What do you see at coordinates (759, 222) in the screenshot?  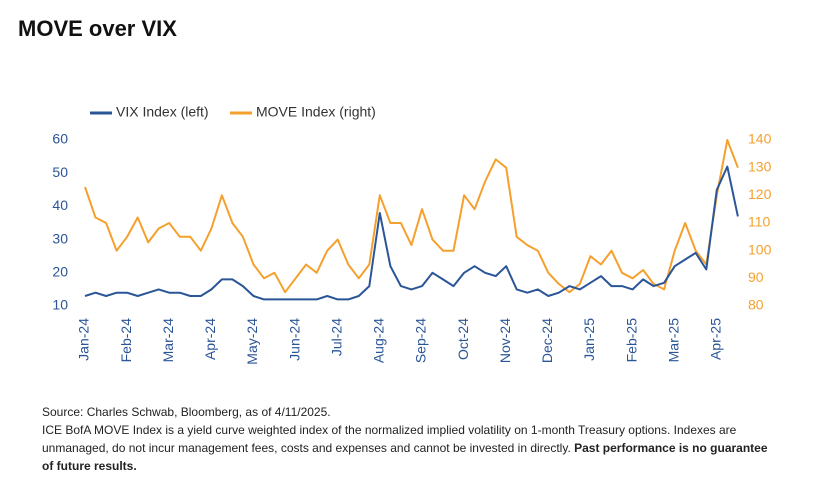 I see `y2-tick-label: 110` at bounding box center [759, 222].